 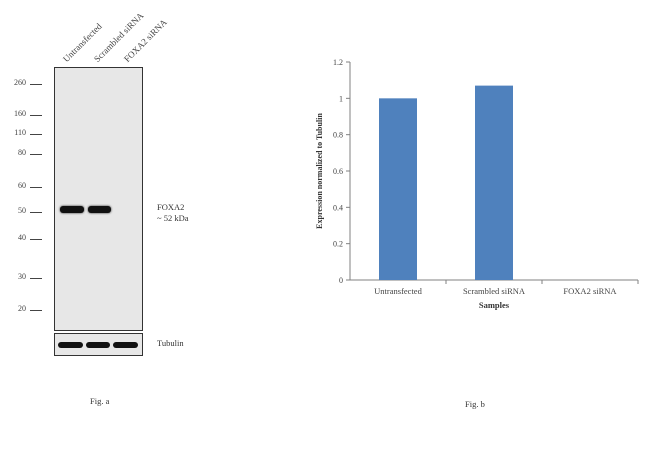 What do you see at coordinates (125, 345) in the screenshot?
I see `band-tubulin-foxa2` at bounding box center [125, 345].